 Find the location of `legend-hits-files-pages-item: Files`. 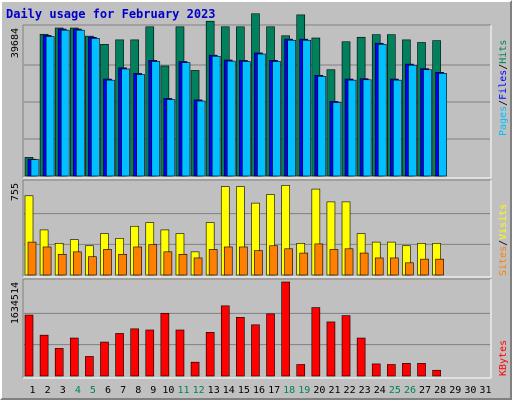

legend-hits-files-pages-item: Files is located at coordinates (503, 85).